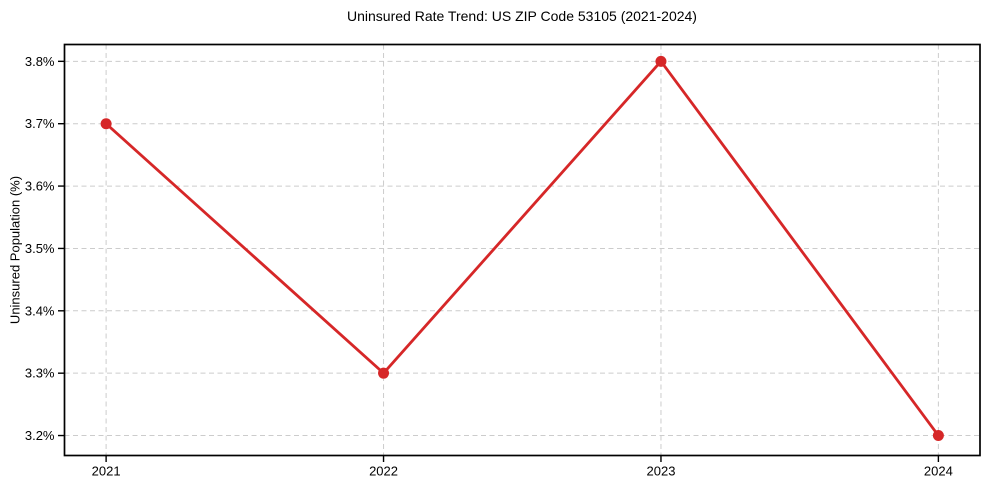 Image resolution: width=989 pixels, height=490 pixels. I want to click on y-tick-label: 3.8%, so click(40, 61).